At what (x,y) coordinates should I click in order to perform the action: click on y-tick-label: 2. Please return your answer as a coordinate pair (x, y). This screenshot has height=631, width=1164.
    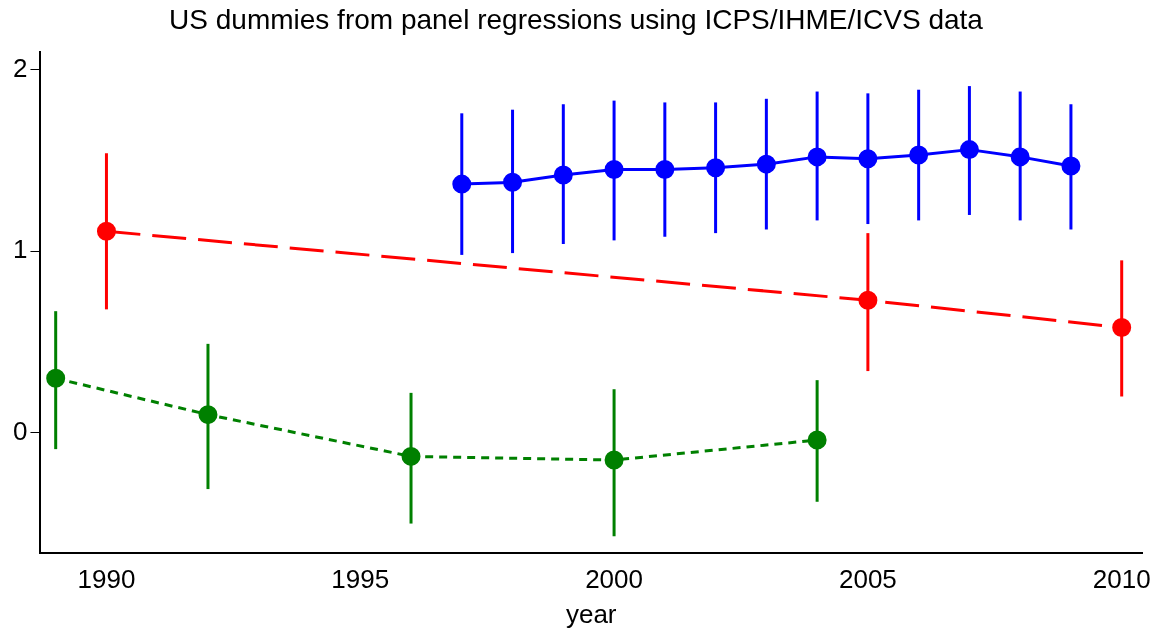
    Looking at the image, I should click on (20, 67).